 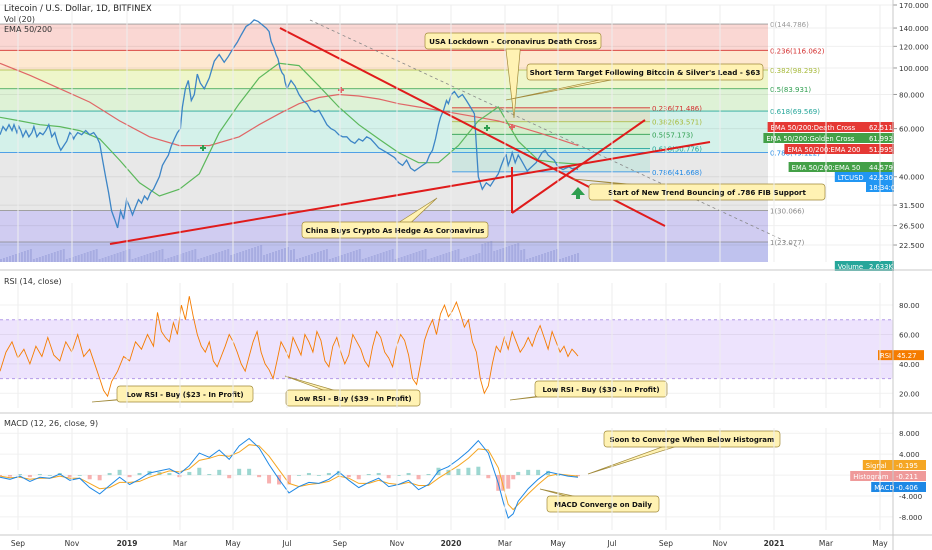 What do you see at coordinates (912, 129) in the screenshot?
I see `price-tick-label: 60.000` at bounding box center [912, 129].